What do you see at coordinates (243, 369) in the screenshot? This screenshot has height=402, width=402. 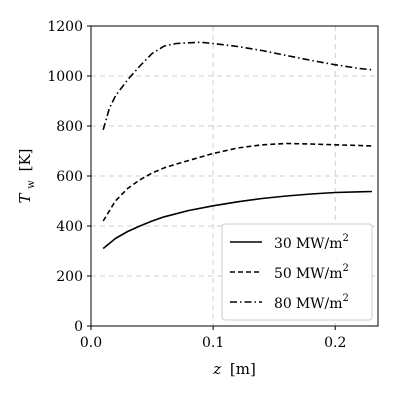 I see `x-axis-unit: [m]` at bounding box center [243, 369].